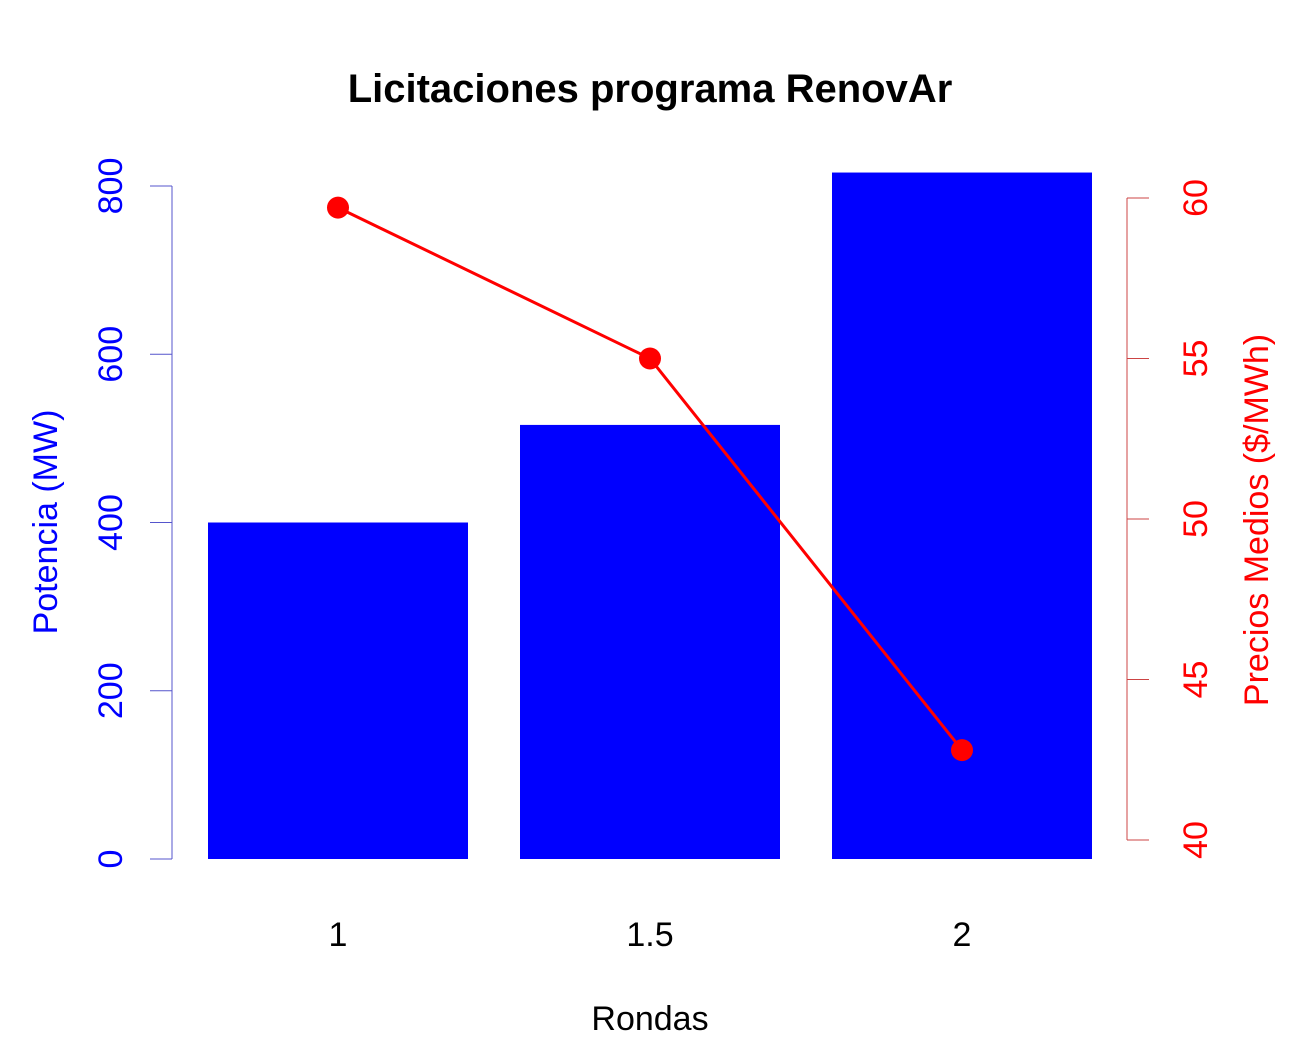 The height and width of the screenshot is (1040, 1300). What do you see at coordinates (1196, 519) in the screenshot?
I see `right-axis-tick-label: 50` at bounding box center [1196, 519].